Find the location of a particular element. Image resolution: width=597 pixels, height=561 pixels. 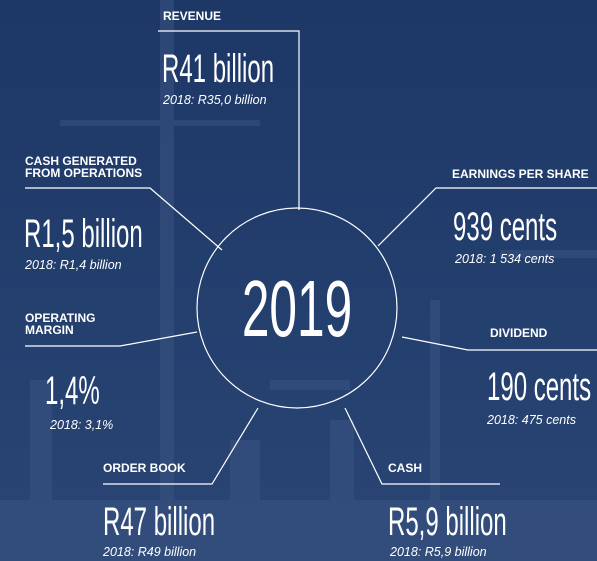

item-comparison: 2018: R35,0 billion is located at coordinates (214, 100).